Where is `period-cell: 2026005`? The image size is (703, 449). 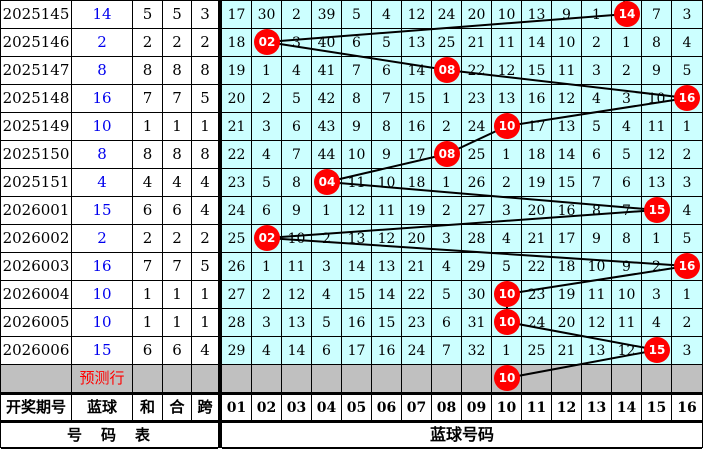 period-cell: 2026005 is located at coordinates (36, 323).